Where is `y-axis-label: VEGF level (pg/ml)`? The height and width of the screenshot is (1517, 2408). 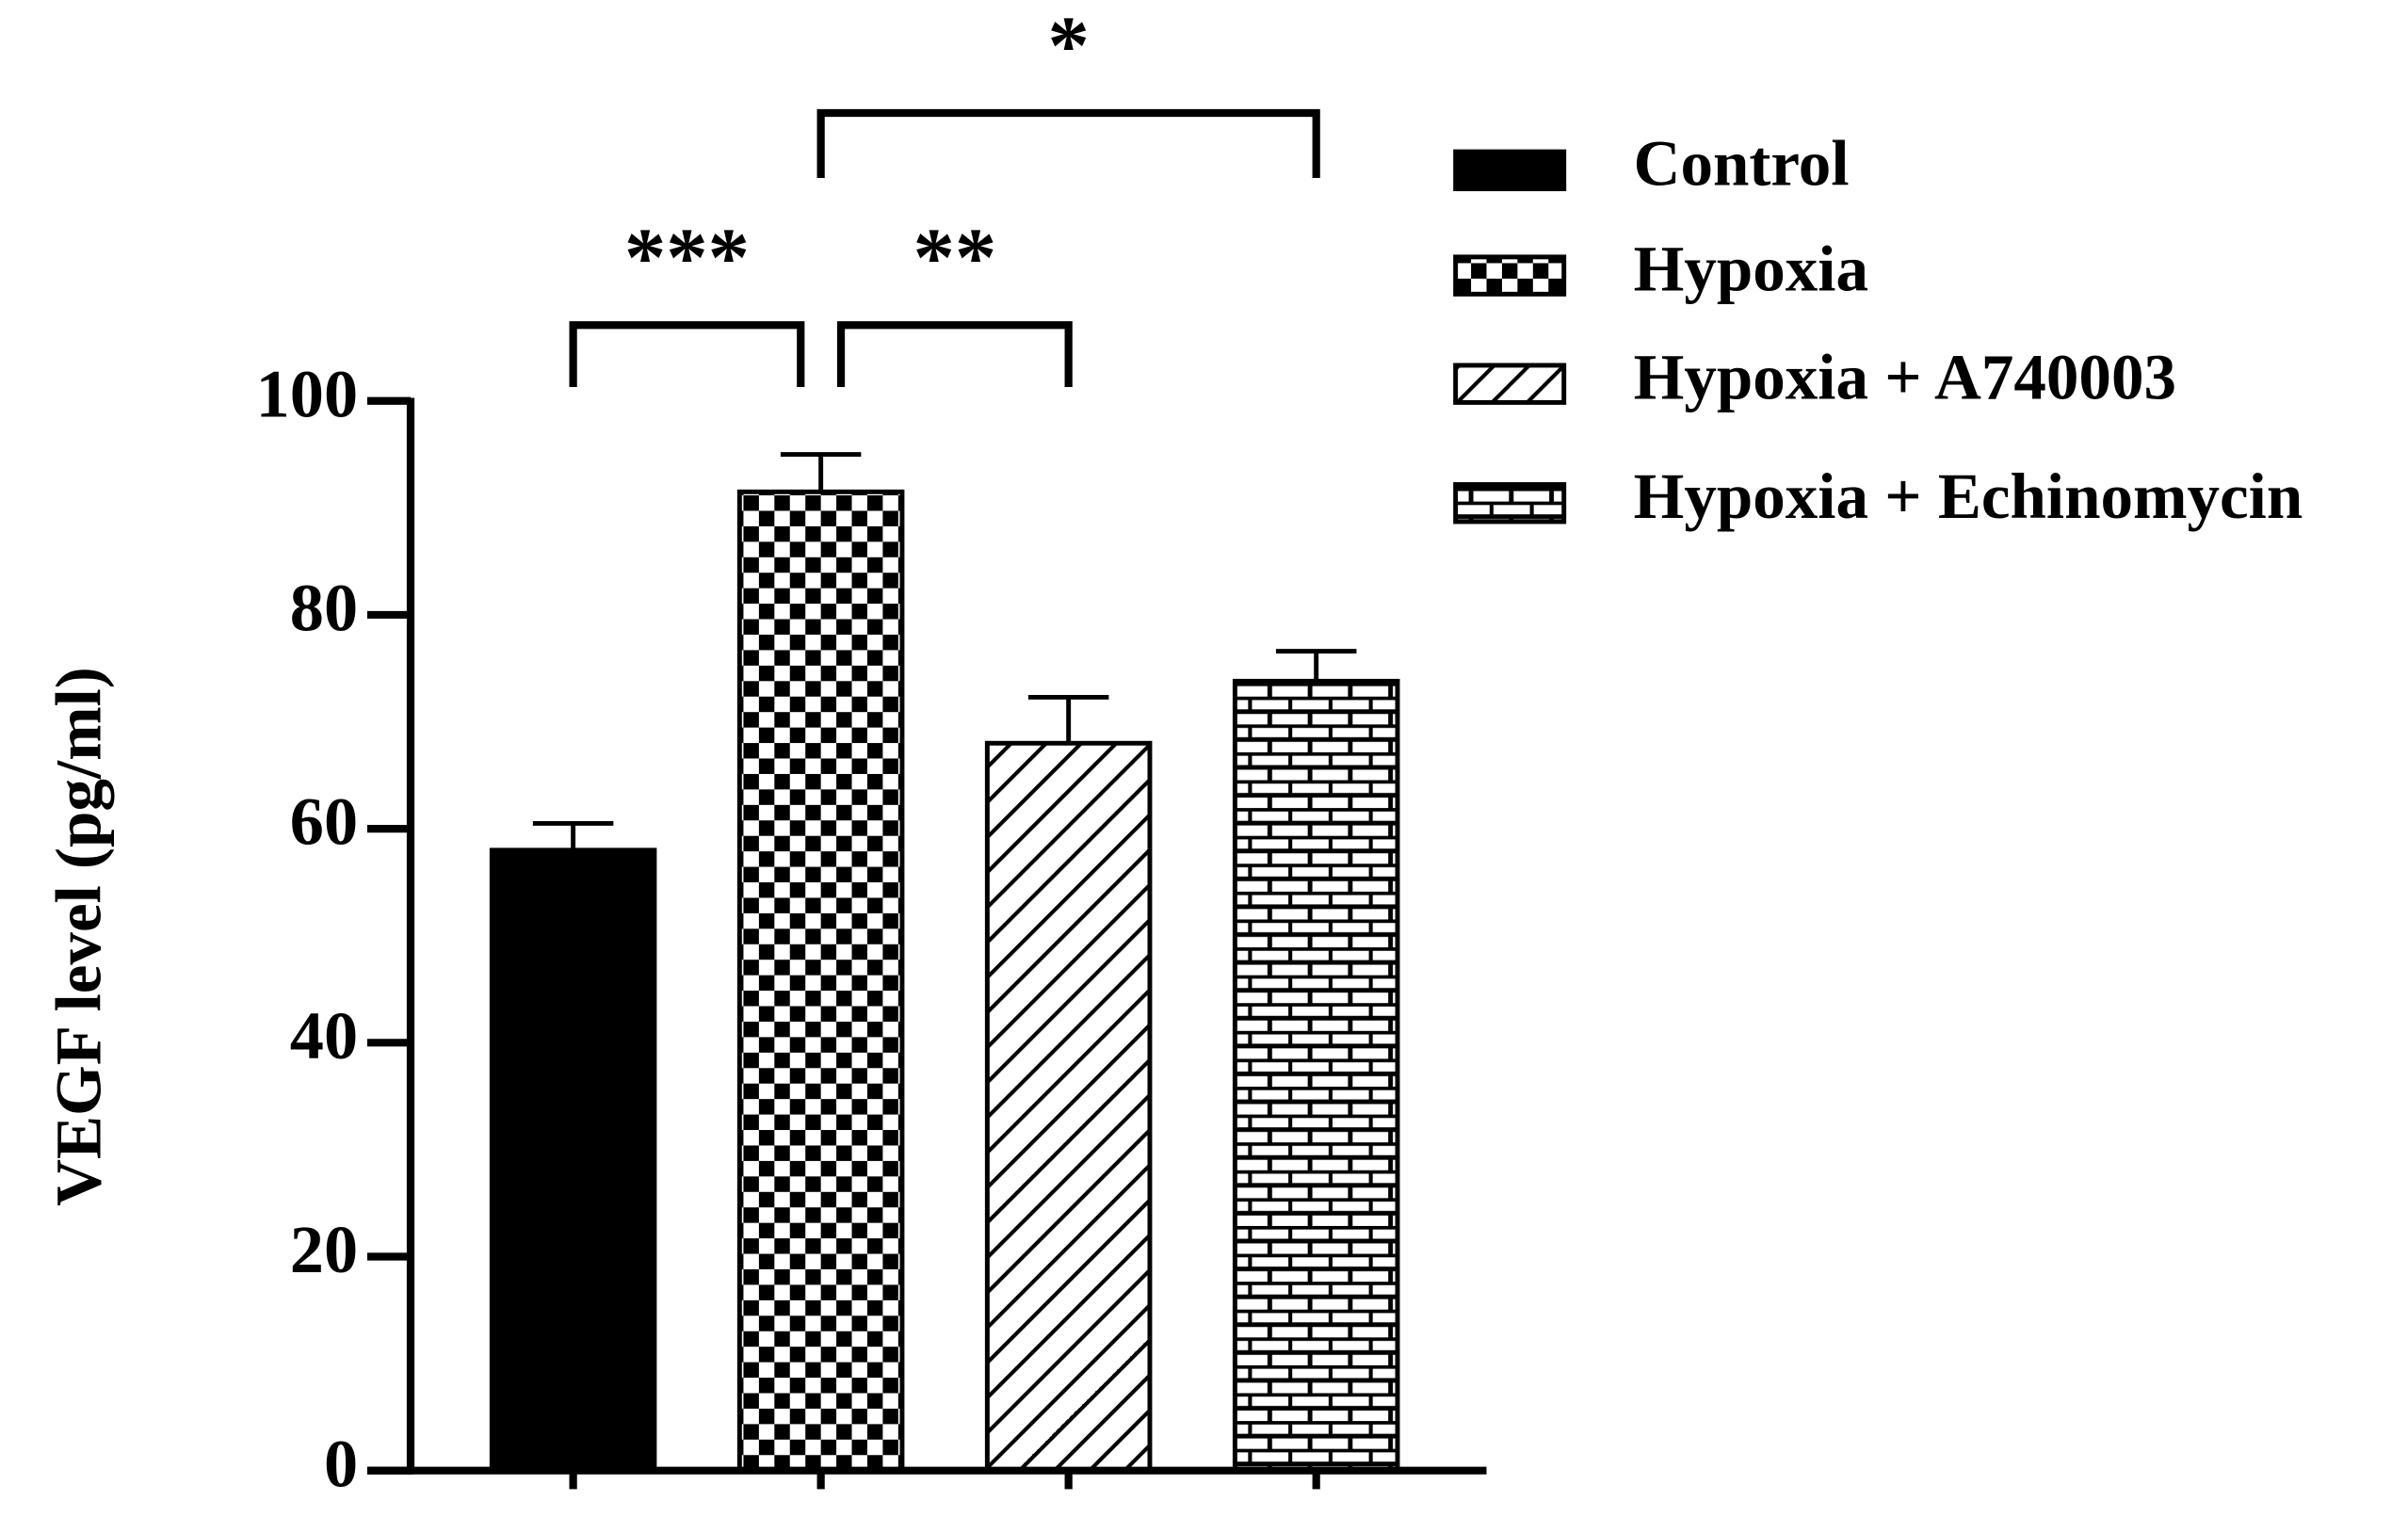
y-axis-label: VEGF level (pg/ml) is located at coordinates (78, 937).